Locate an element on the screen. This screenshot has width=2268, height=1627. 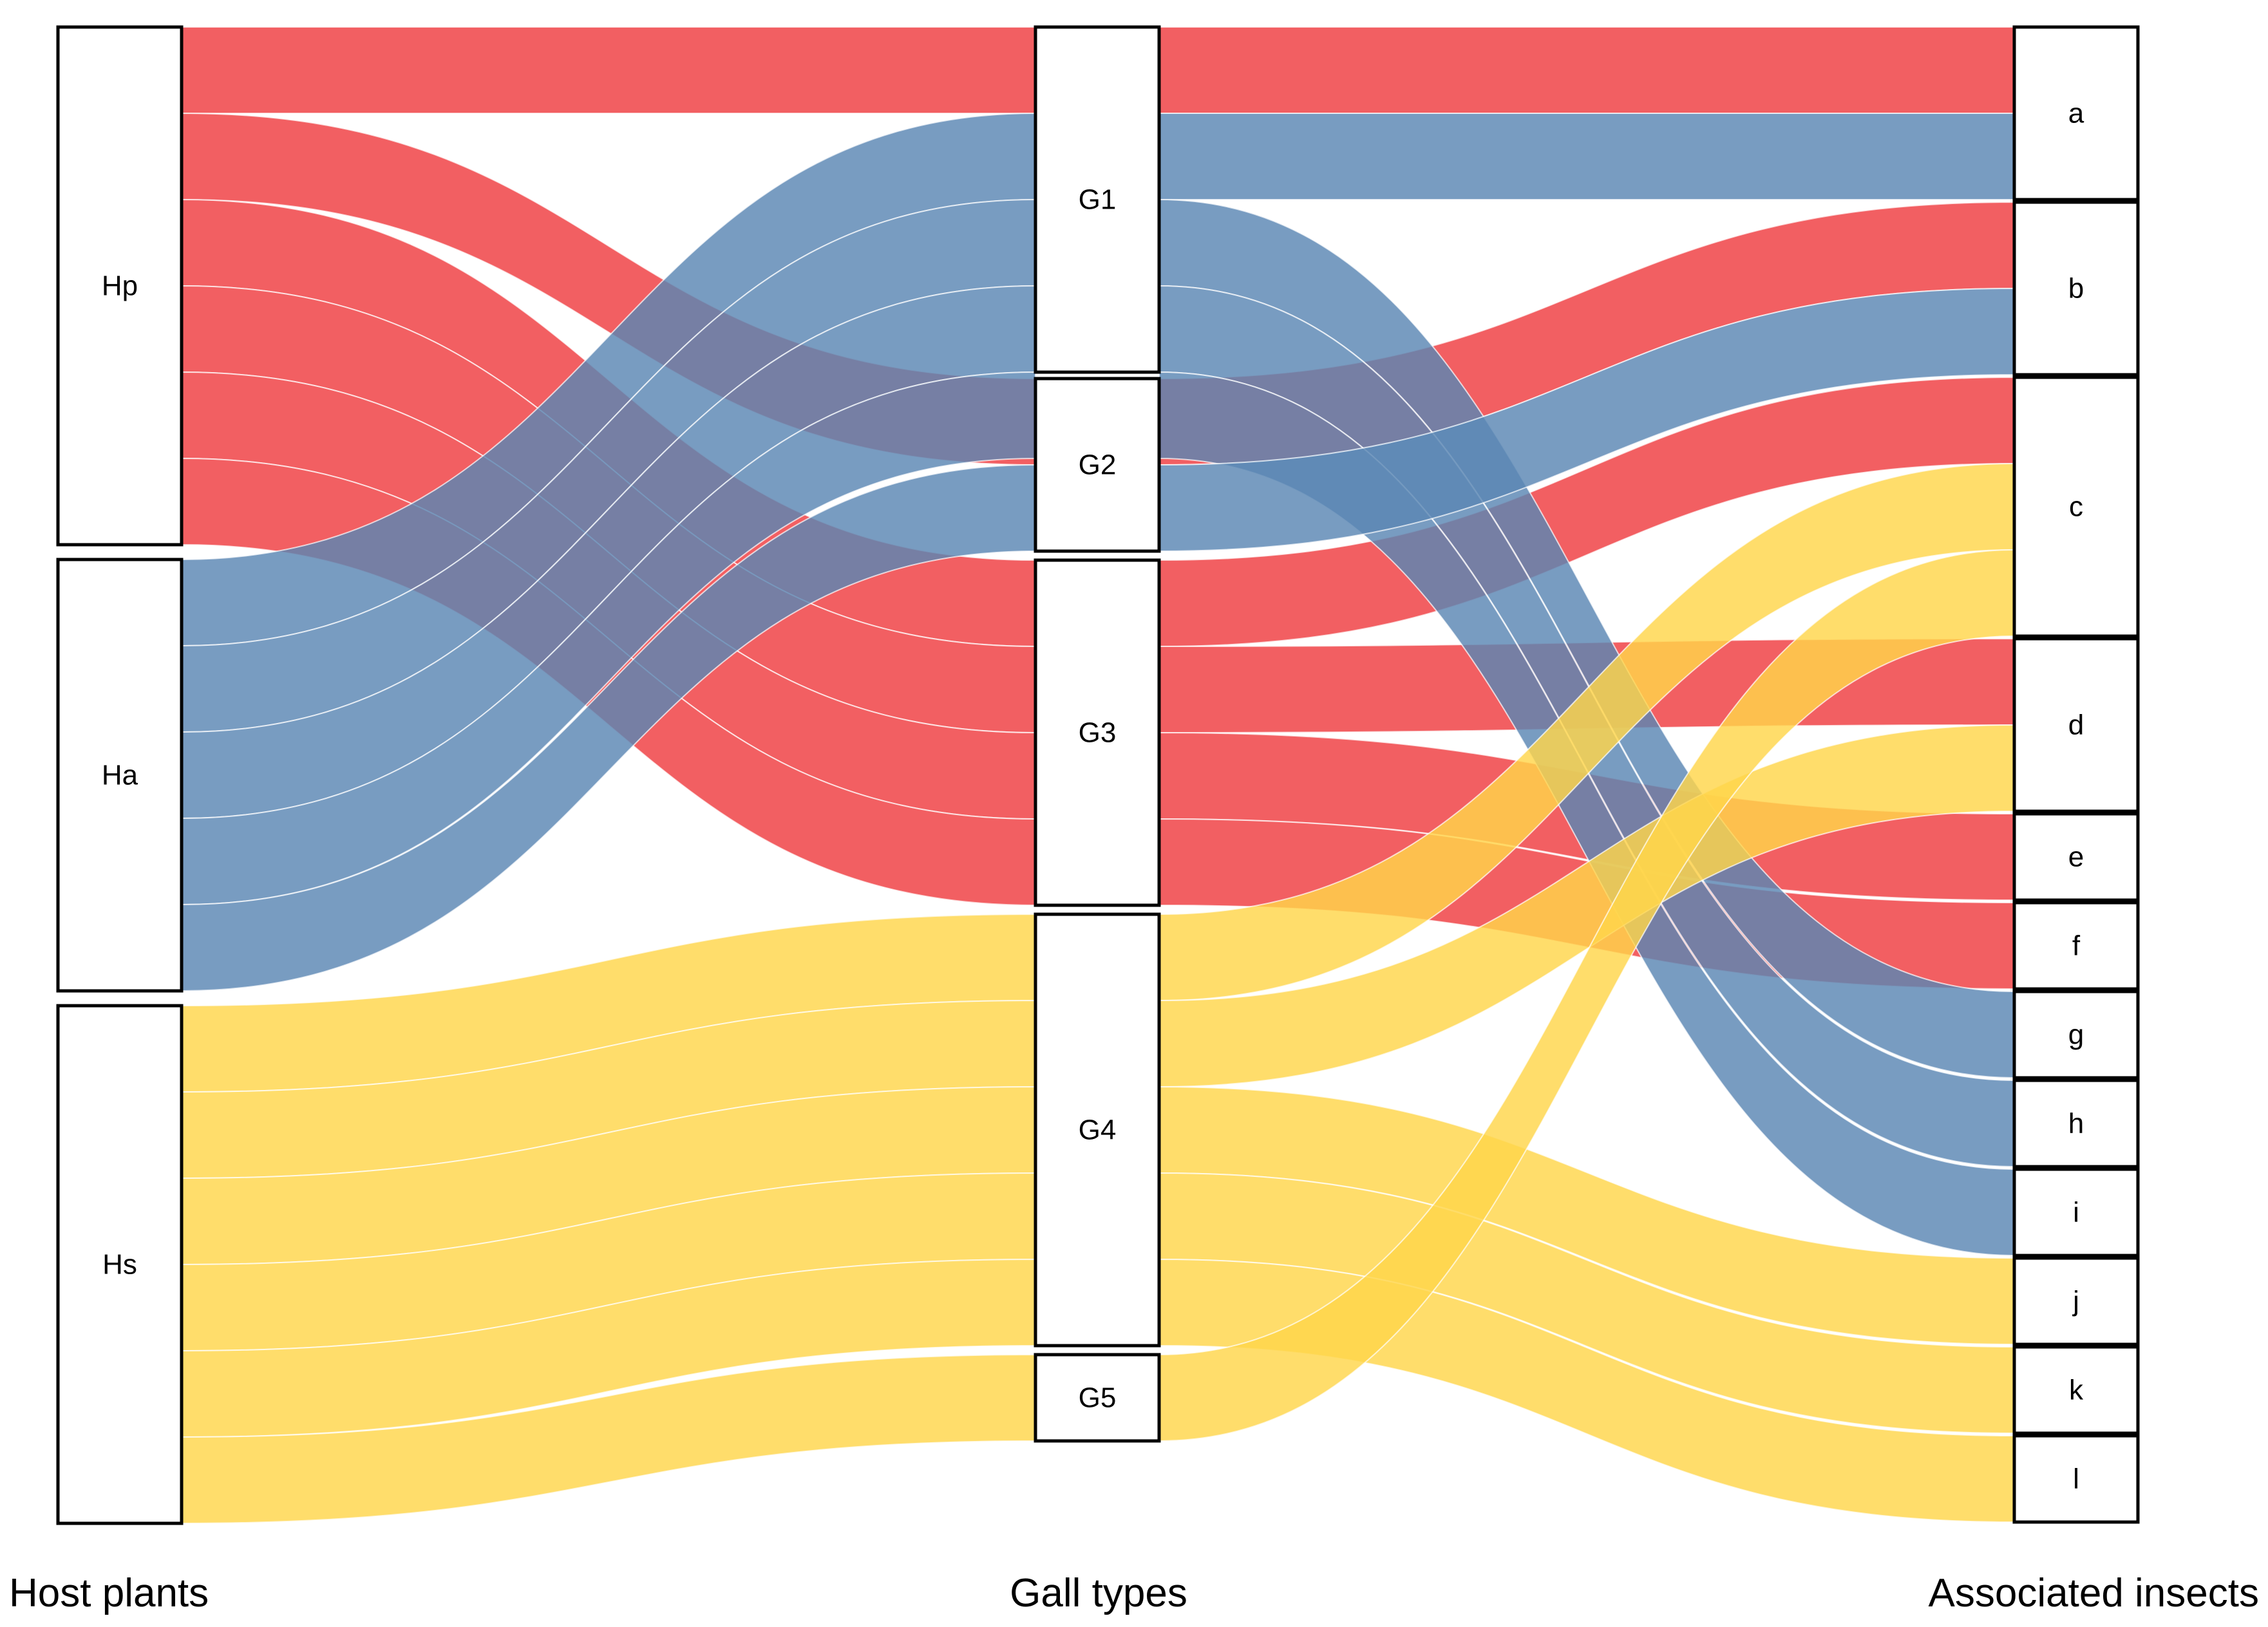
insect-node-d: d is located at coordinates (2076, 725).